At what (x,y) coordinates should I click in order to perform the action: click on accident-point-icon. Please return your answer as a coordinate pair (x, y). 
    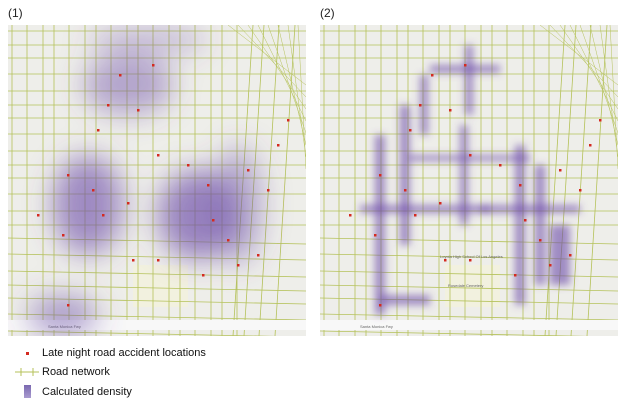
    Looking at the image, I should click on (27, 353).